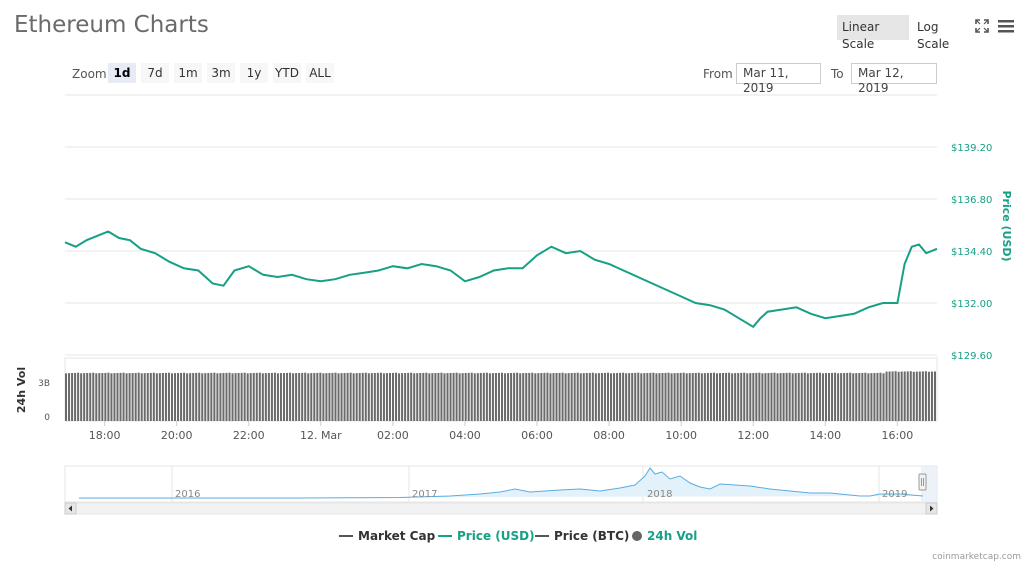 The width and height of the screenshot is (1033, 573). Describe the element at coordinates (155, 73) in the screenshot. I see `zoom-7d-button: 7d` at that location.